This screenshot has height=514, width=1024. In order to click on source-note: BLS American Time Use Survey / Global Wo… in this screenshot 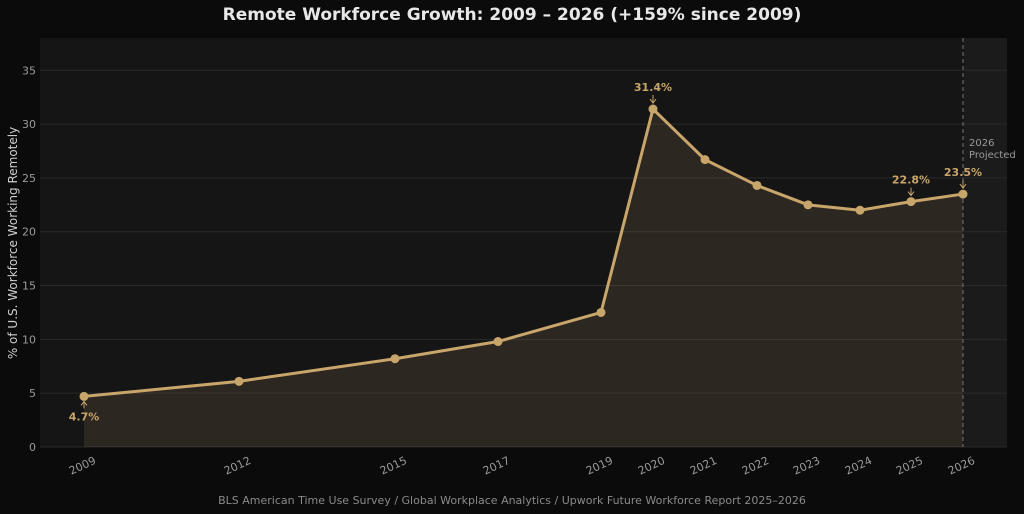, I will do `click(512, 500)`.